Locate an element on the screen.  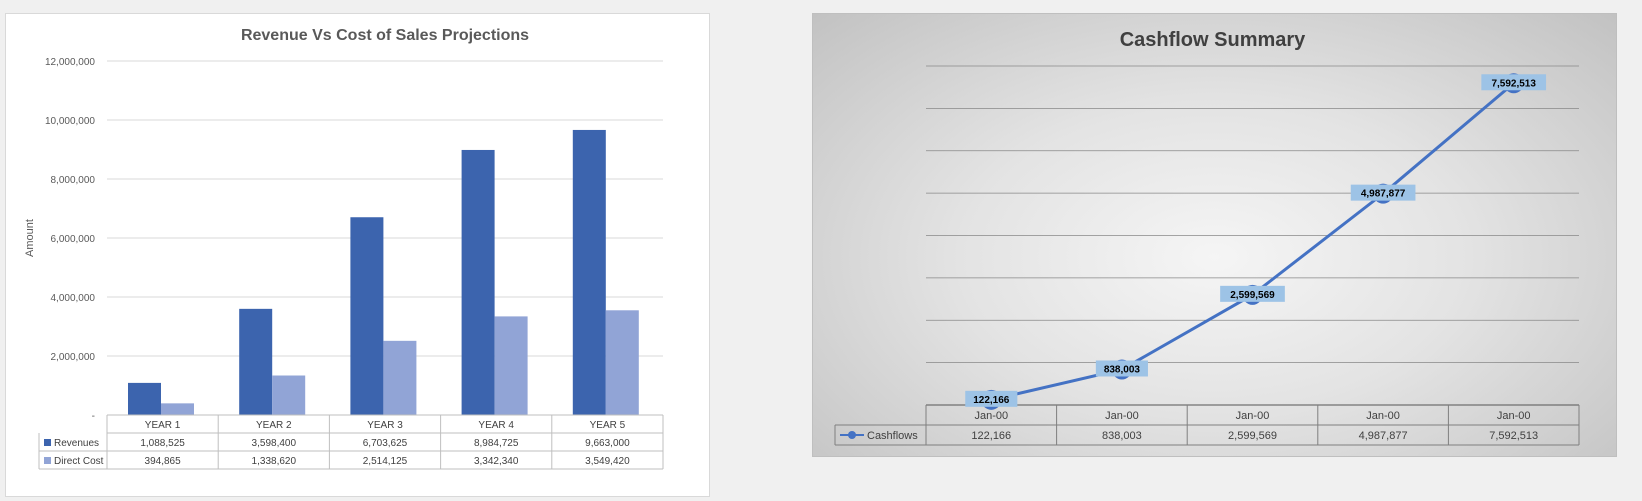
data-label: 122,166 is located at coordinates (991, 400).